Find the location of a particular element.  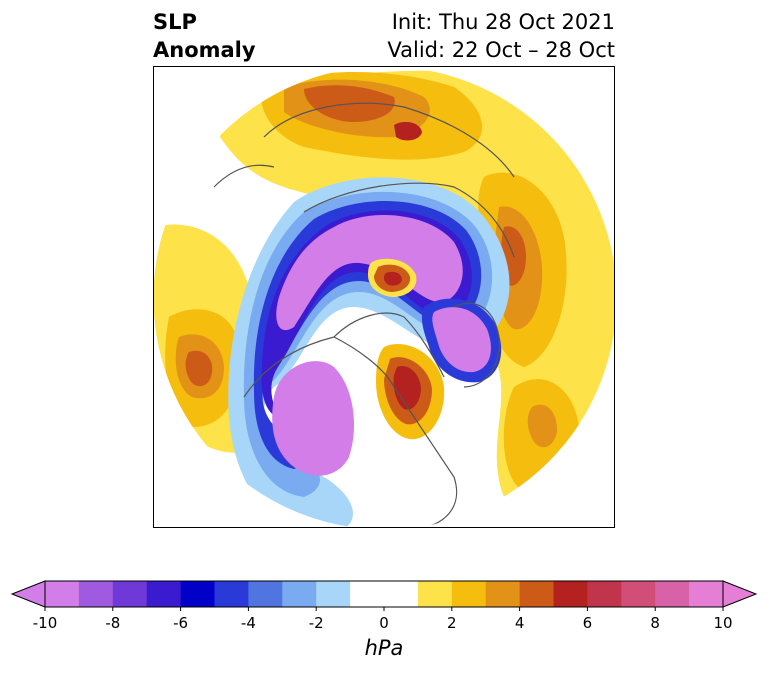

title-subfield: Anomaly is located at coordinates (204, 50).